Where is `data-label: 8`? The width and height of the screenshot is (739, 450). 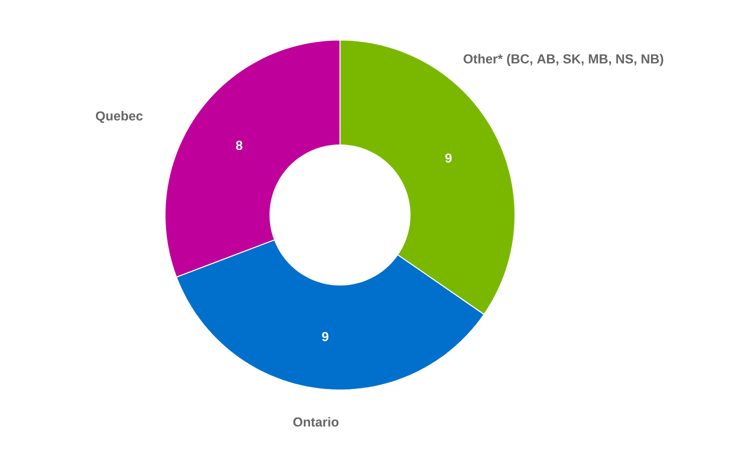 data-label: 8 is located at coordinates (239, 145).